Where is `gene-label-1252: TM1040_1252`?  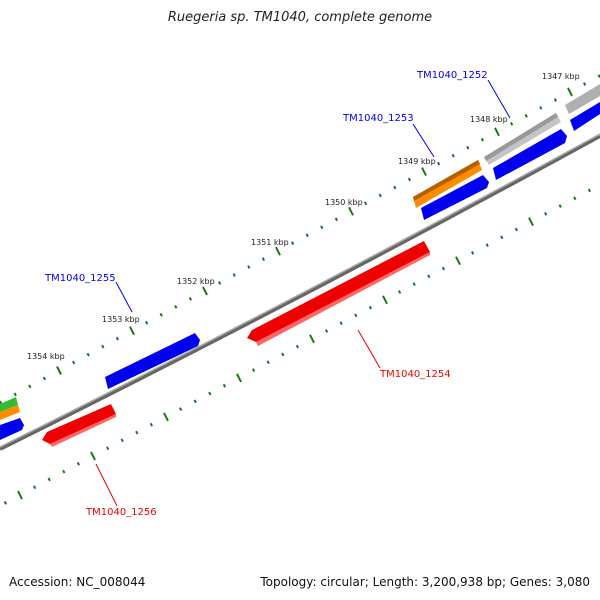 gene-label-1252: TM1040_1252 is located at coordinates (452, 75).